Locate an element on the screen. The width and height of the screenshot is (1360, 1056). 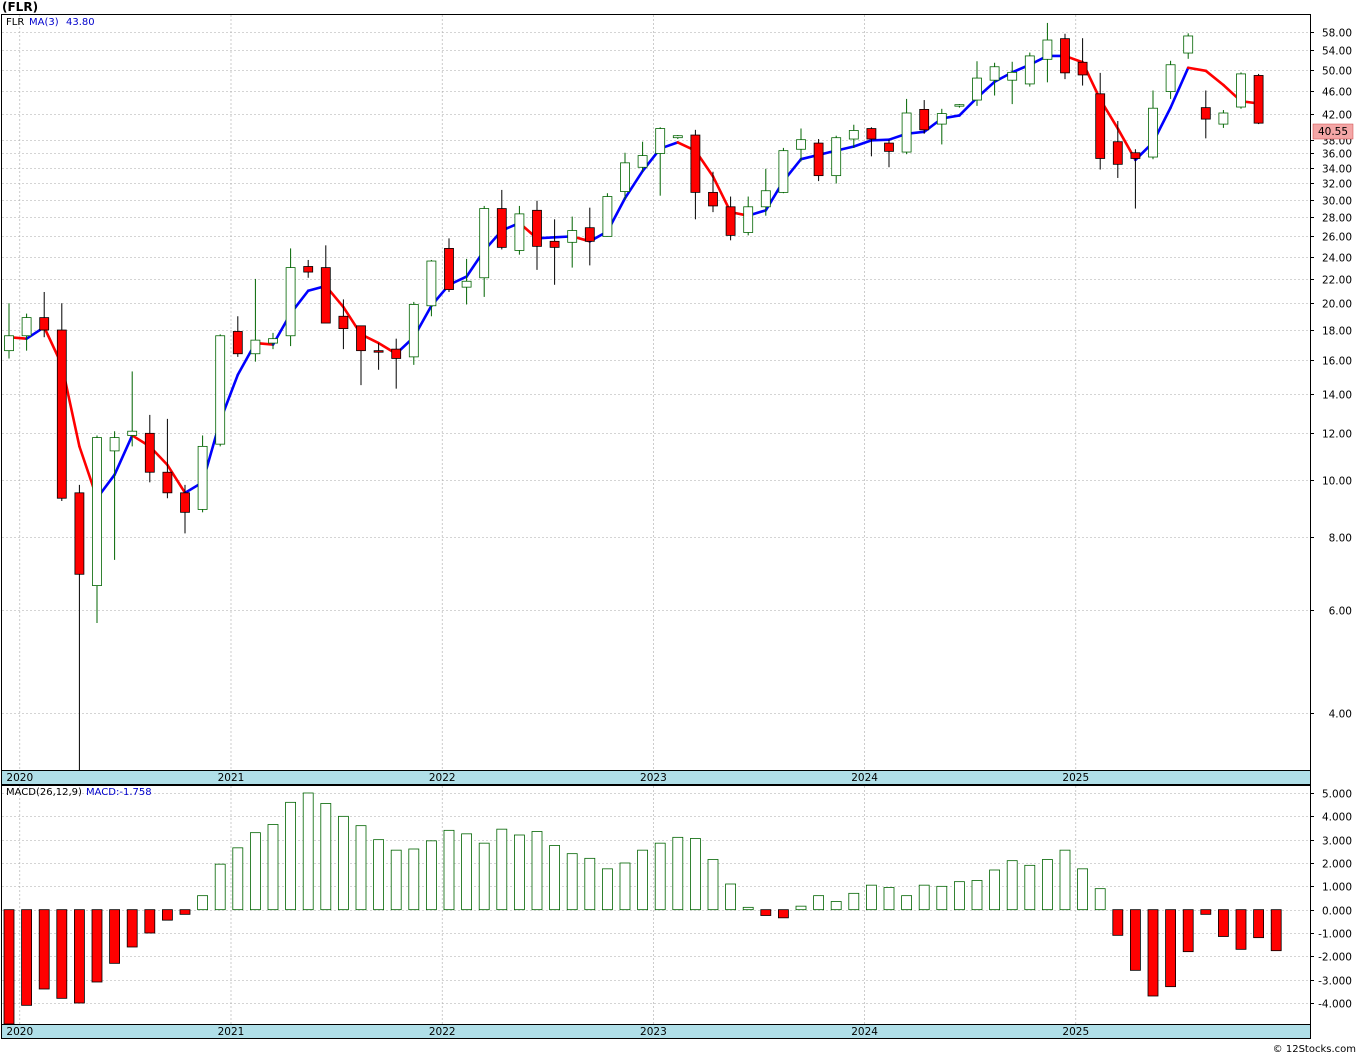
price-tick-label: 32.00 is located at coordinates (1337, 185).